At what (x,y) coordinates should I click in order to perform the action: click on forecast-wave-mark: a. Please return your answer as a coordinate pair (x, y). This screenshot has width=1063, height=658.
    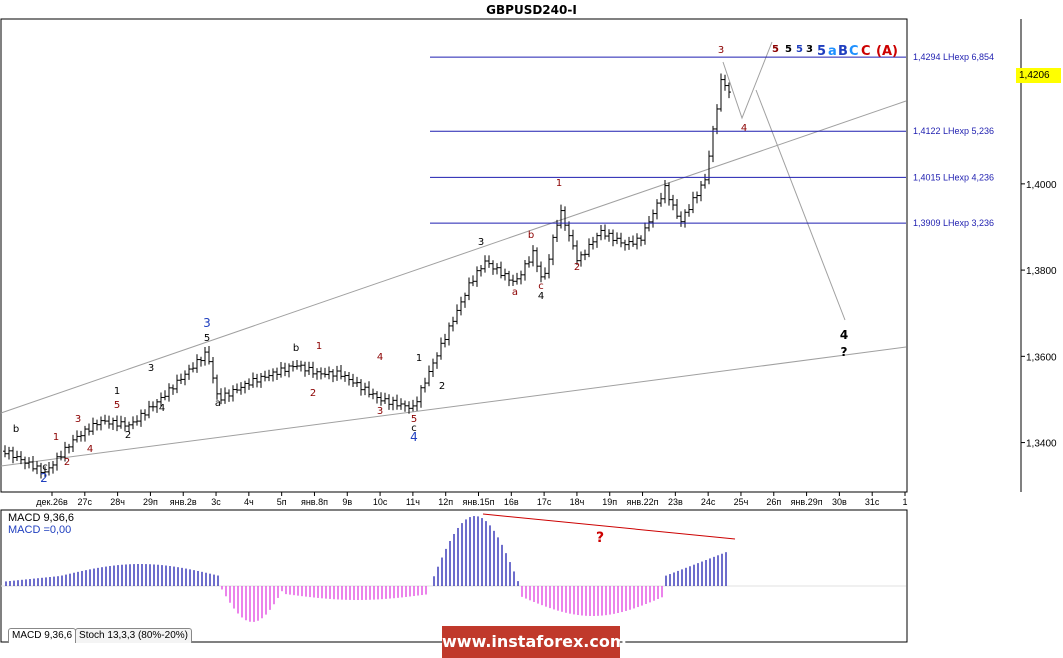
    Looking at the image, I should click on (832, 51).